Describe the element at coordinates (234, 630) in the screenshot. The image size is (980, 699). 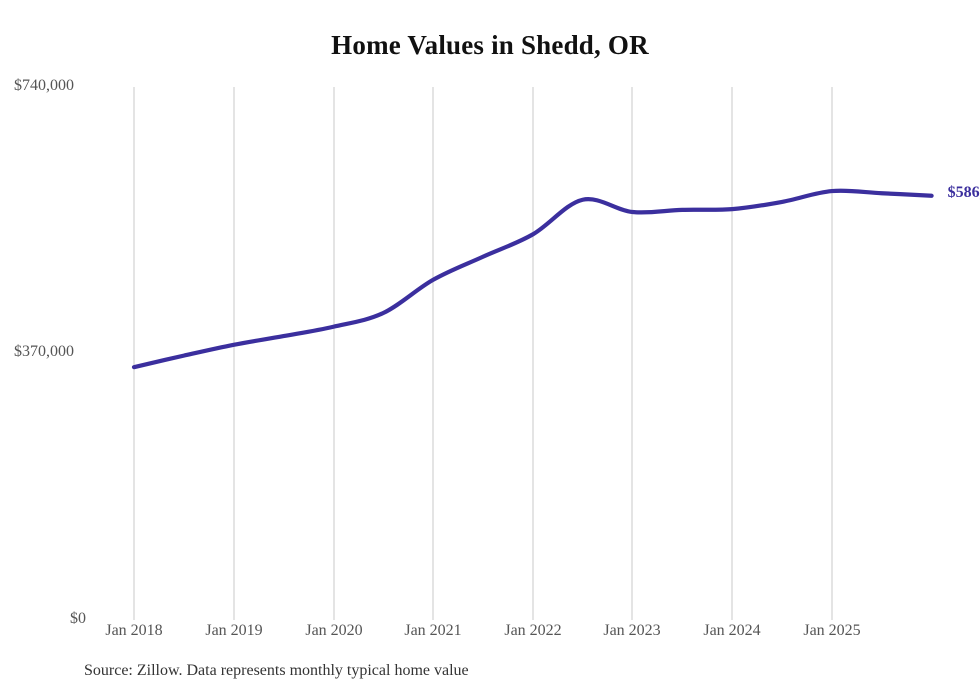
I see `x-axis-label-jan-2019: Jan 2019` at that location.